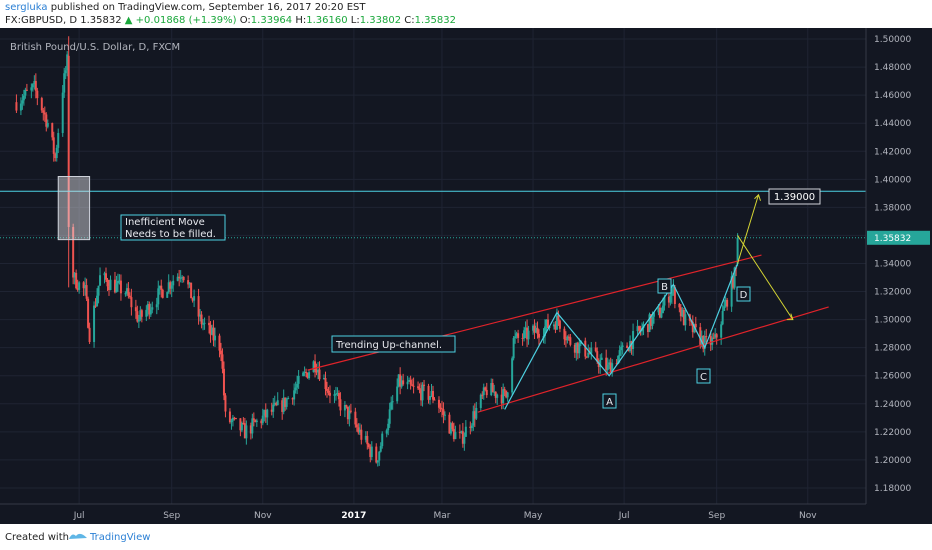  I want to click on wave-point-d: D, so click(743, 294).